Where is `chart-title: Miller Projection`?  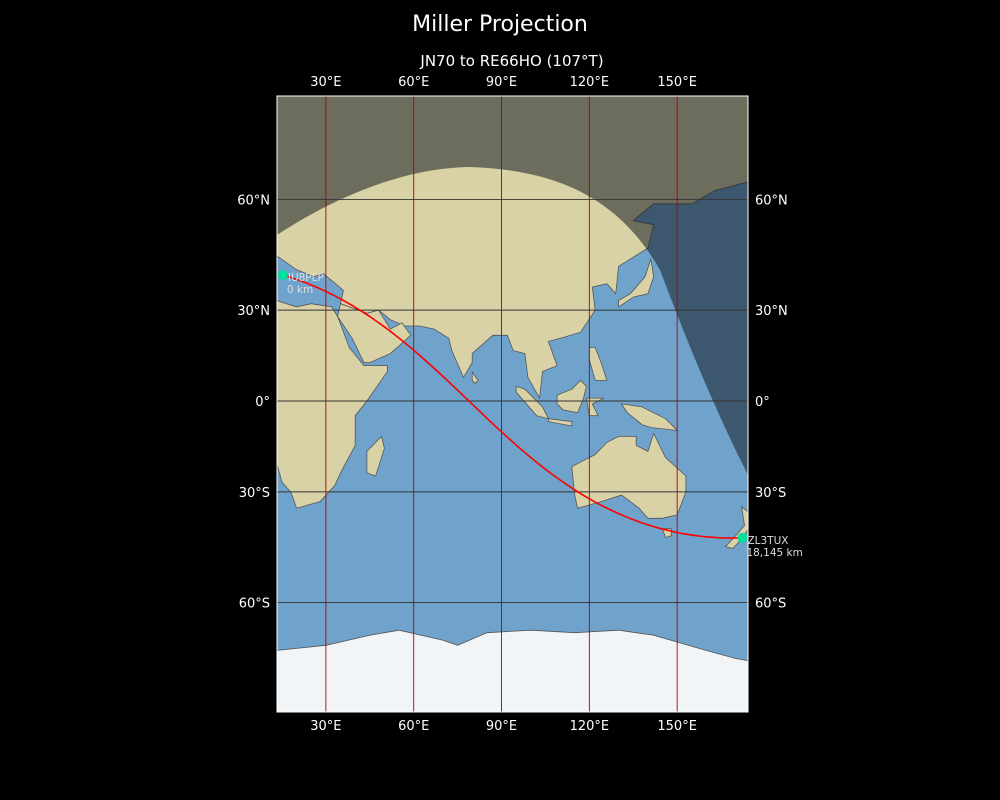
chart-title: Miller Projection is located at coordinates (500, 24).